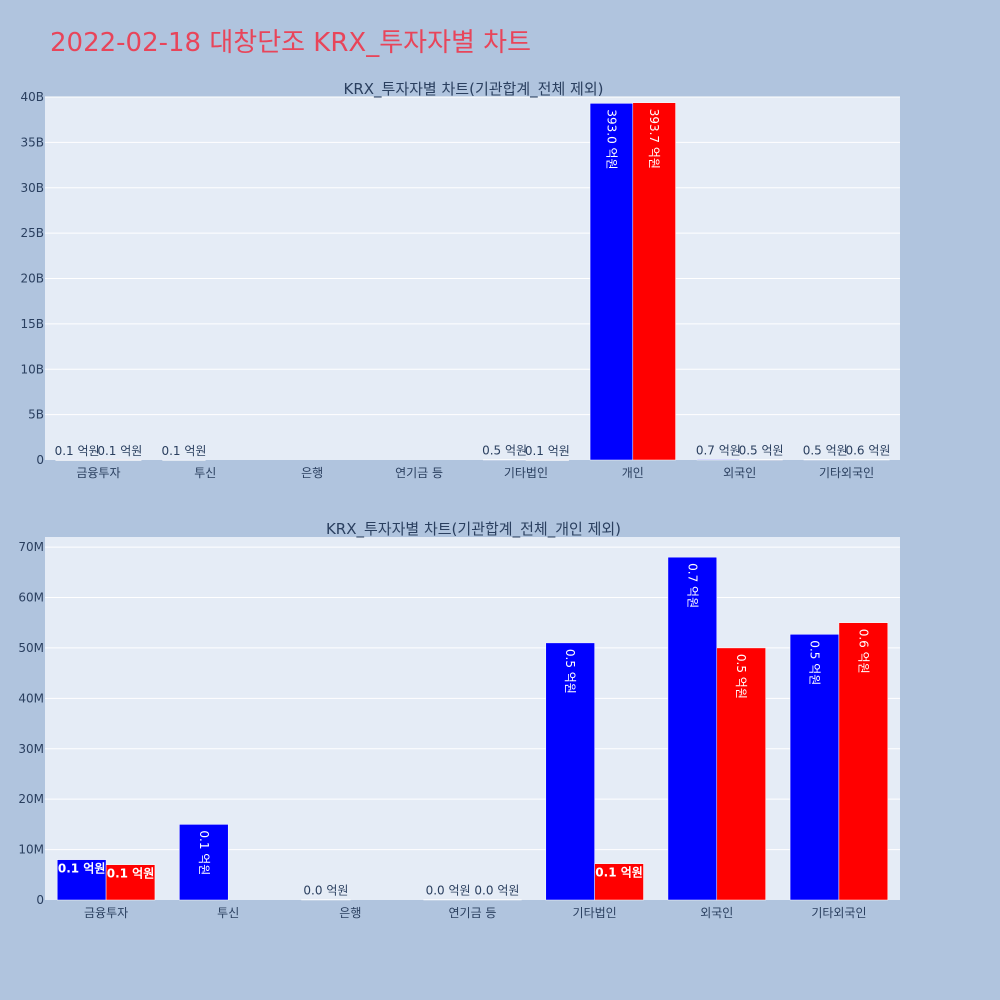 The image size is (1000, 1000). Describe the element at coordinates (32, 233) in the screenshot. I see `chart1-y-tick-label: 25B` at that location.